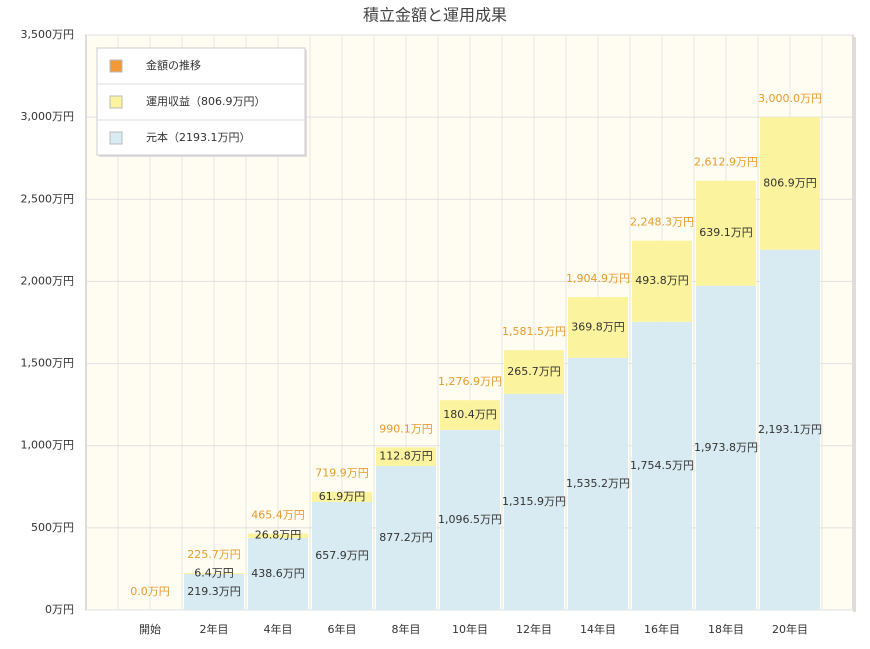 The image size is (870, 649). Describe the element at coordinates (534, 331) in the screenshot. I see `total-label: 1,581.5万円` at that location.